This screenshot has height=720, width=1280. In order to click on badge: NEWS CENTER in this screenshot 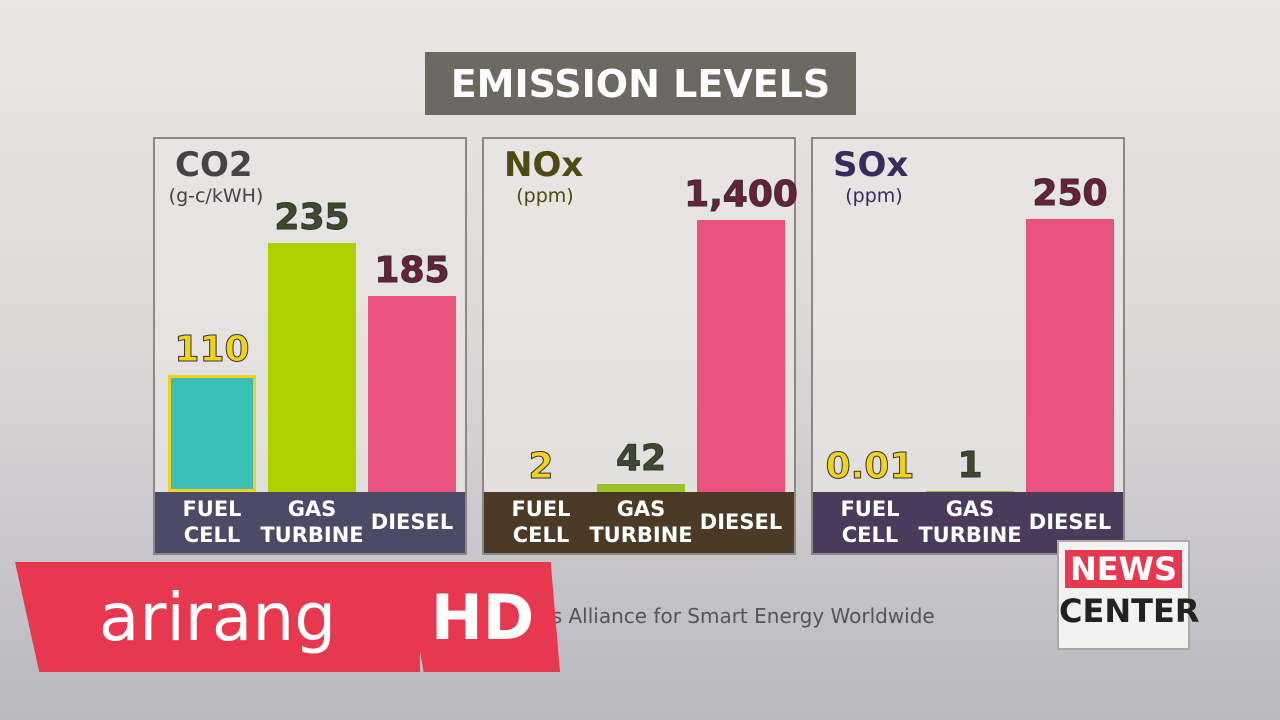, I will do `click(1128, 595)`.